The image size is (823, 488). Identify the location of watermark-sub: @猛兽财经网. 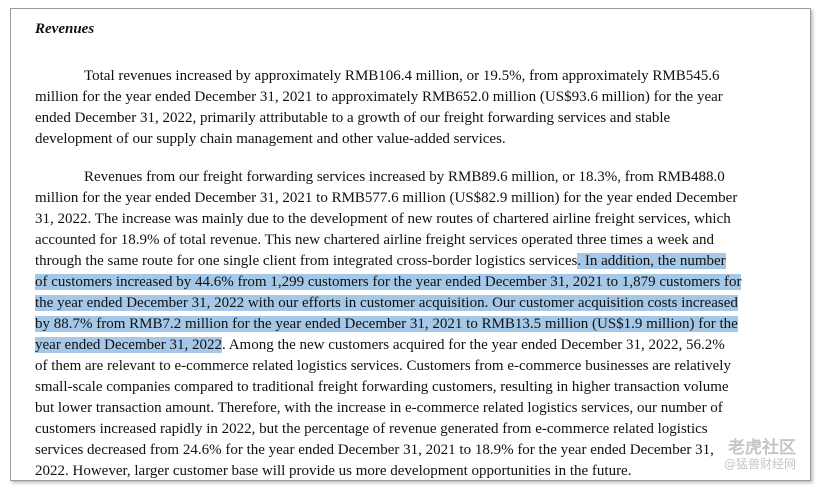
(759, 464).